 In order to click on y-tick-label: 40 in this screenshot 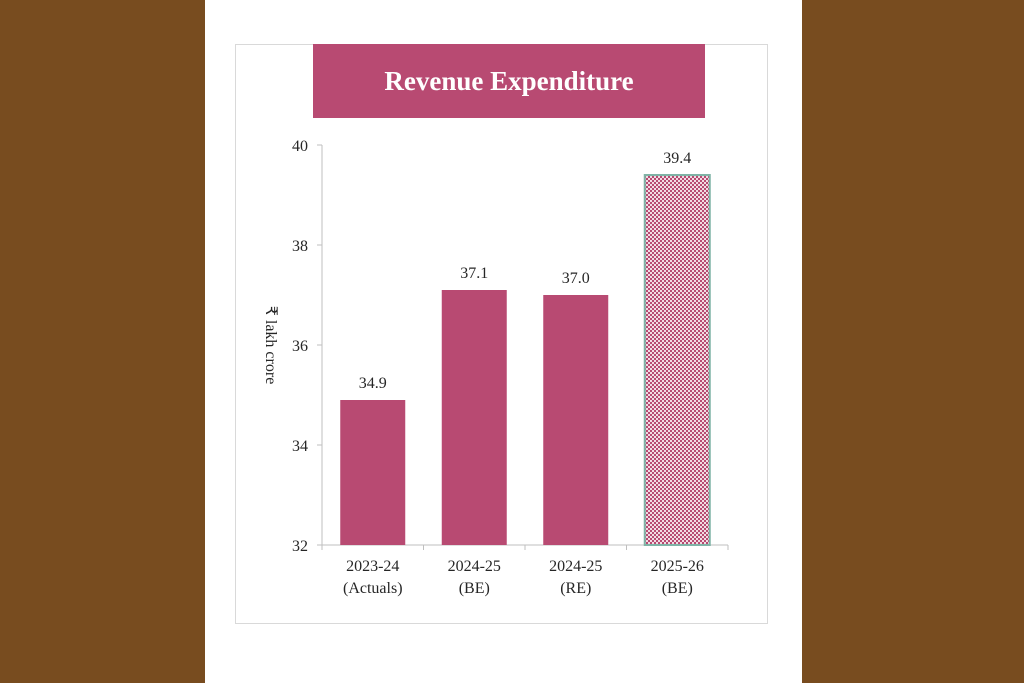, I will do `click(300, 146)`.